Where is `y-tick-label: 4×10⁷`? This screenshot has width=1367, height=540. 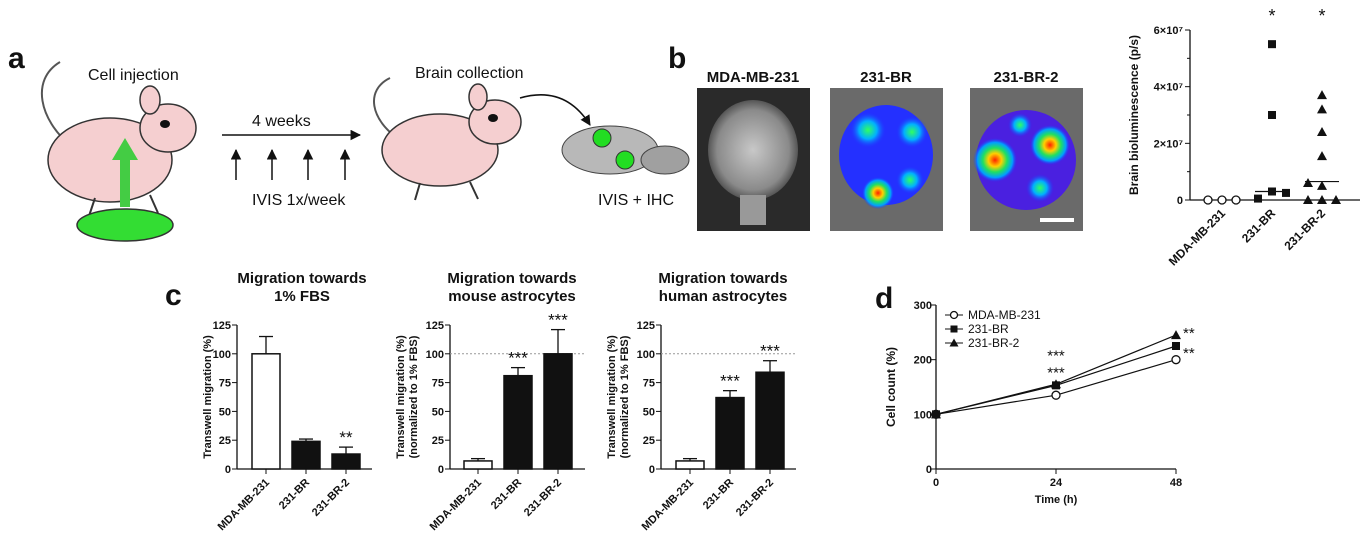 y-tick-label: 4×10⁷ is located at coordinates (1169, 88).